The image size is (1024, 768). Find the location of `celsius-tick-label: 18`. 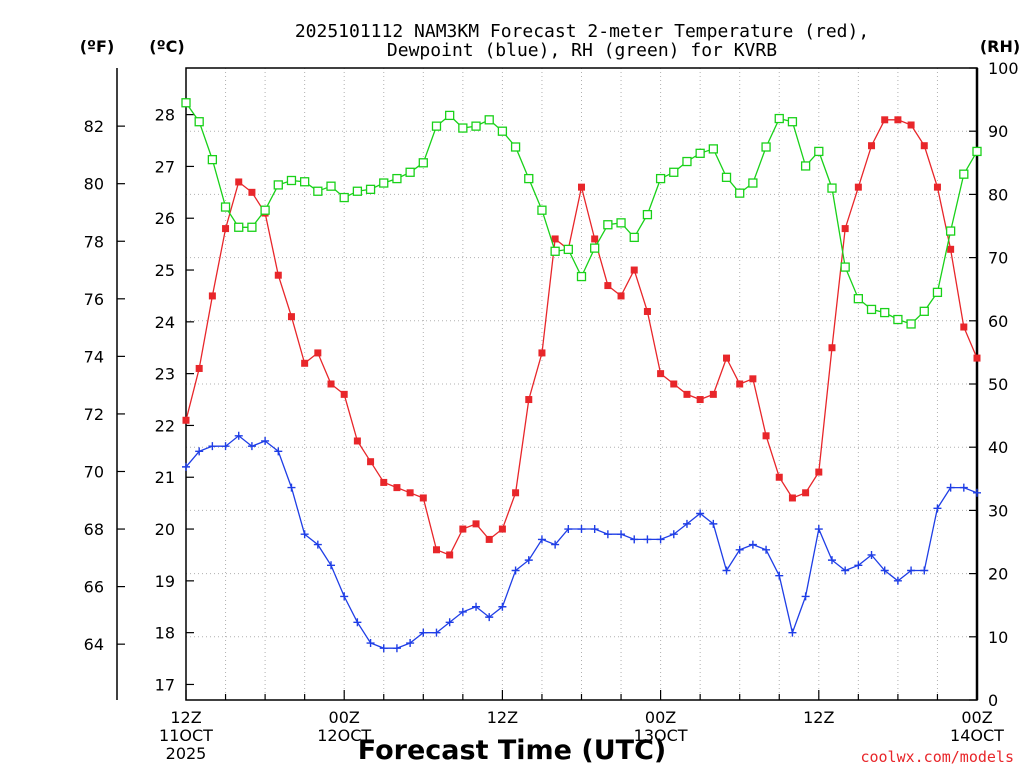

celsius-tick-label: 18 is located at coordinates (165, 633).